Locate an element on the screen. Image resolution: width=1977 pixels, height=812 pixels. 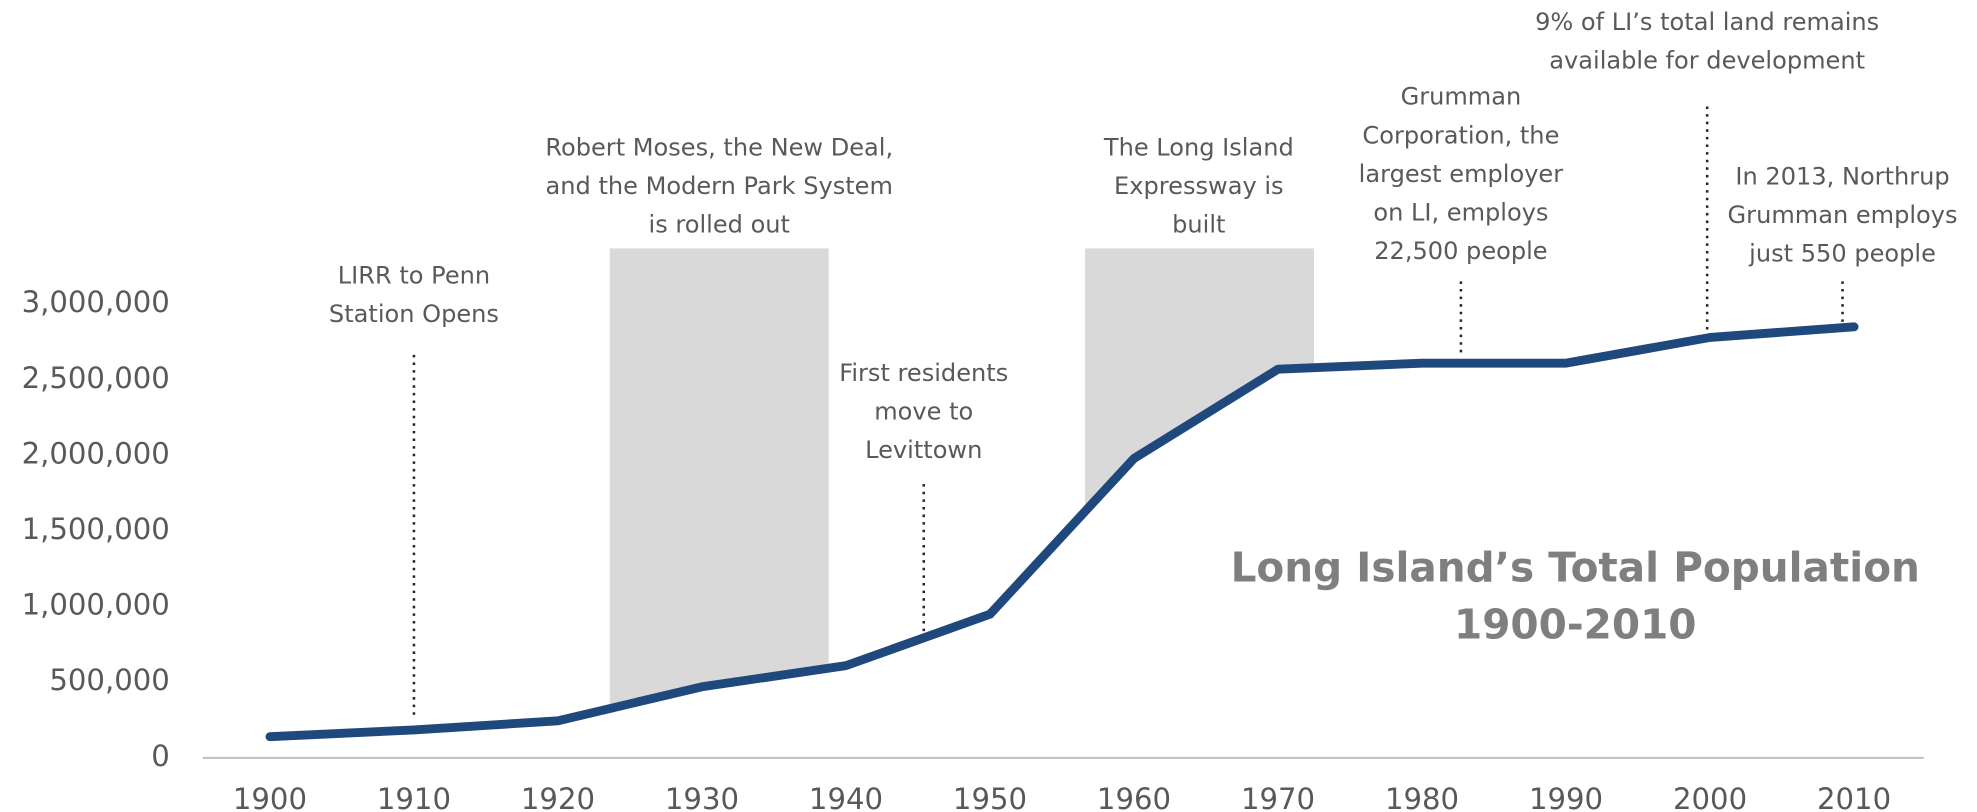
y-tick-label: 2,500,000 is located at coordinates (96, 378).